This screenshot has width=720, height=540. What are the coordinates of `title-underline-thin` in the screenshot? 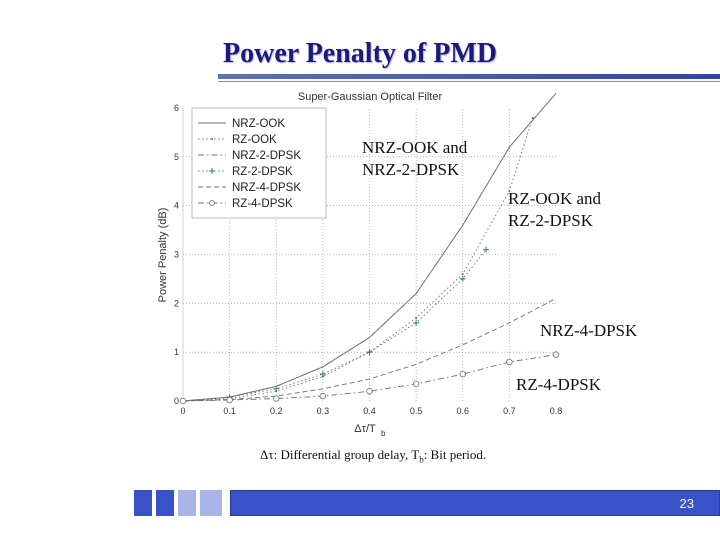 It's located at (469, 81).